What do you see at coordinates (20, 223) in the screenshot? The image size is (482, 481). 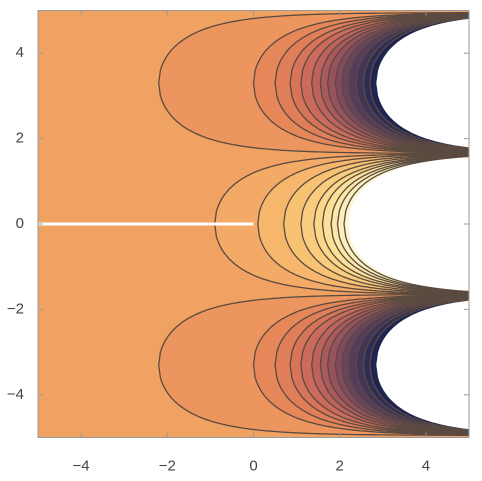 I see `y-tick-label: 0` at bounding box center [20, 223].